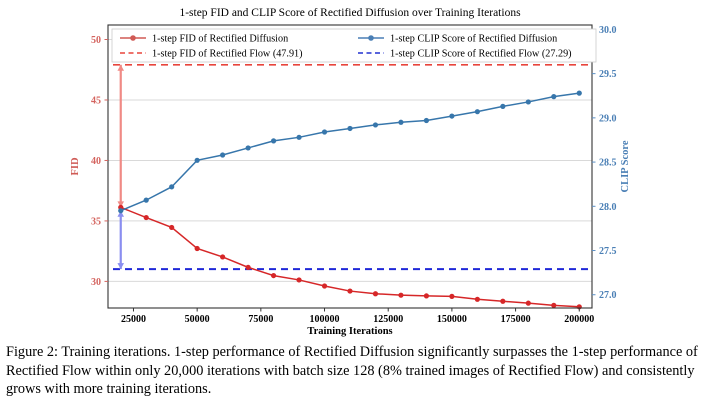 Image resolution: width=720 pixels, height=409 pixels. I want to click on y-left-tick-label: 40, so click(96, 161).